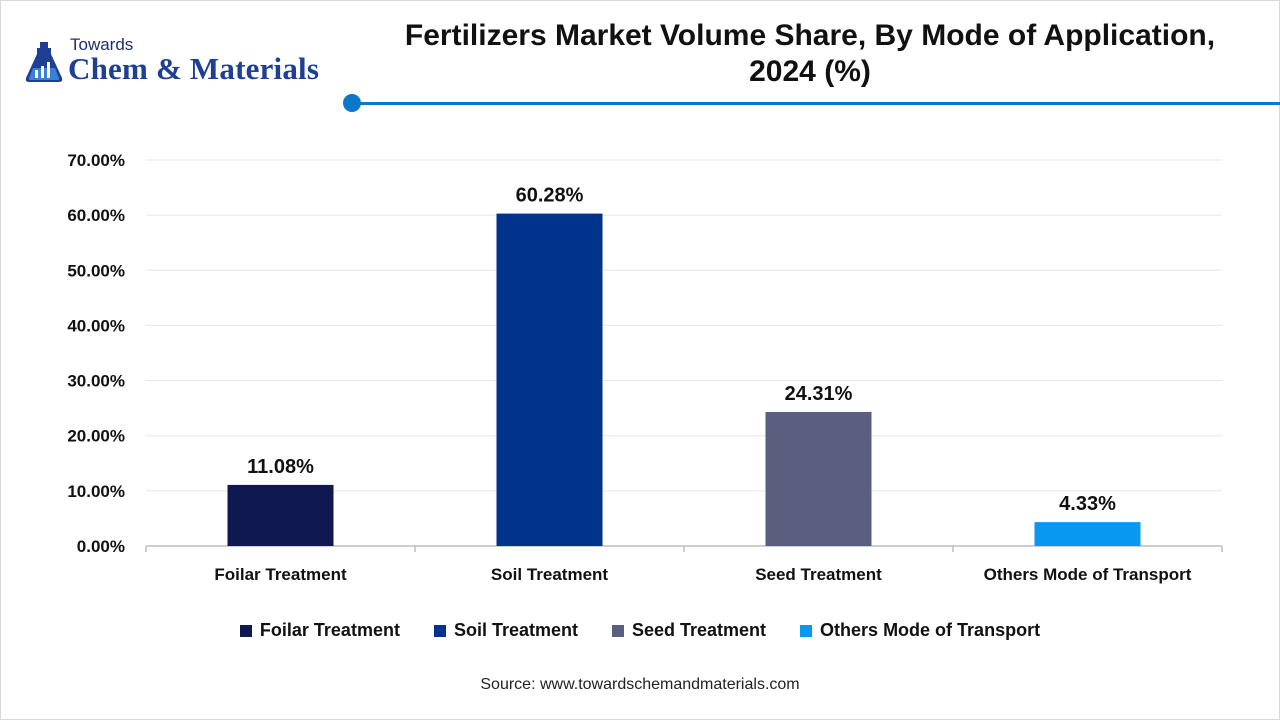  What do you see at coordinates (96, 160) in the screenshot?
I see `y-tick-label: 70.00%` at bounding box center [96, 160].